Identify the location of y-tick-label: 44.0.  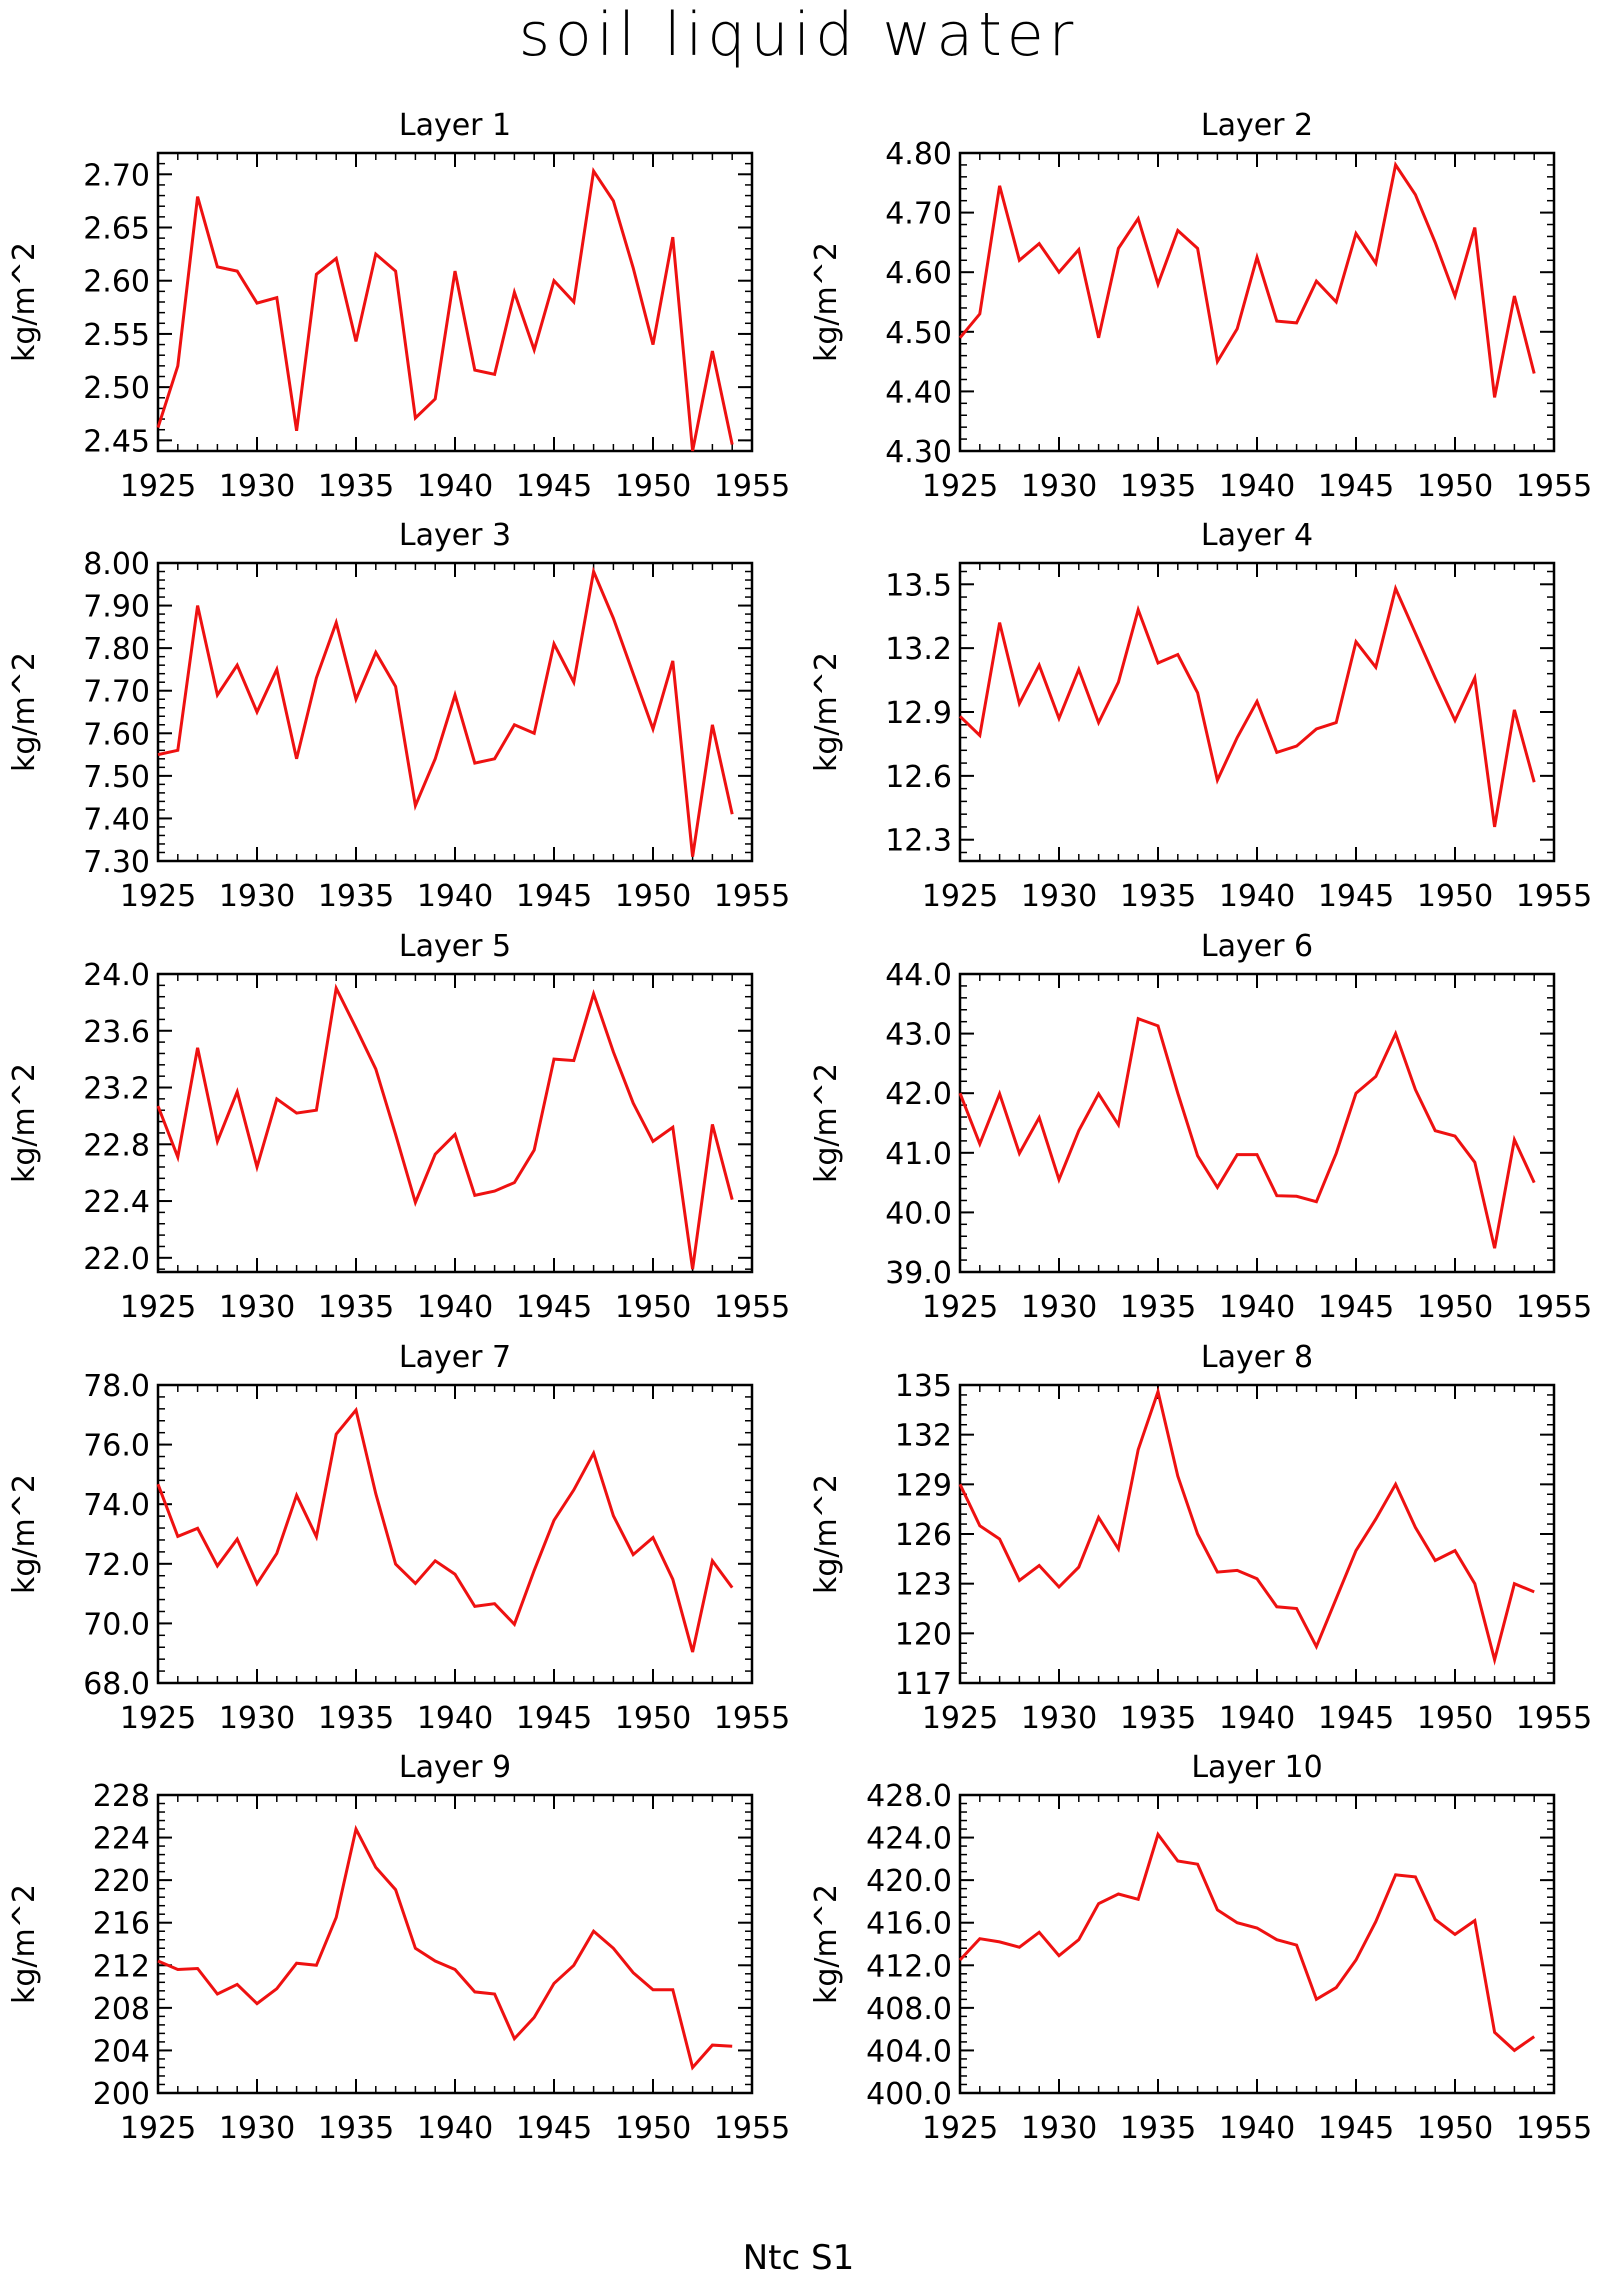
(918, 975).